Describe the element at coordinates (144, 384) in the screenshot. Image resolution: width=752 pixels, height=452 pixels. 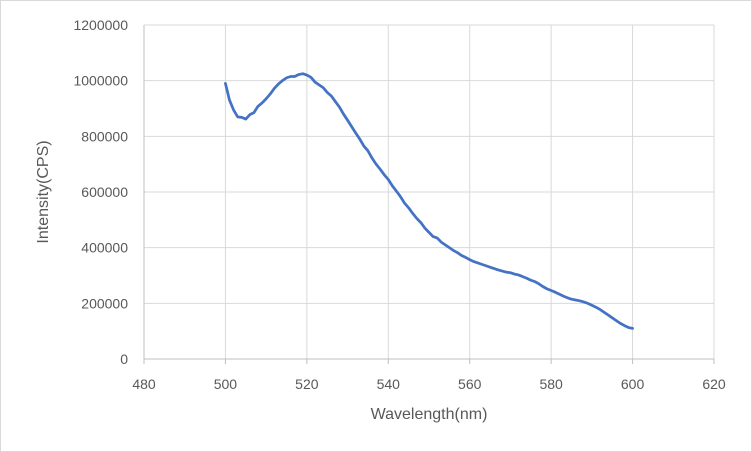
I see `x-tick-label: 480` at that location.